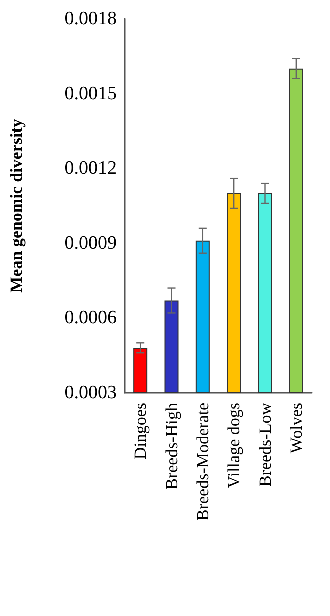 The width and height of the screenshot is (330, 616). I want to click on y-axis-title: Mean genomic diversity, so click(16, 205).